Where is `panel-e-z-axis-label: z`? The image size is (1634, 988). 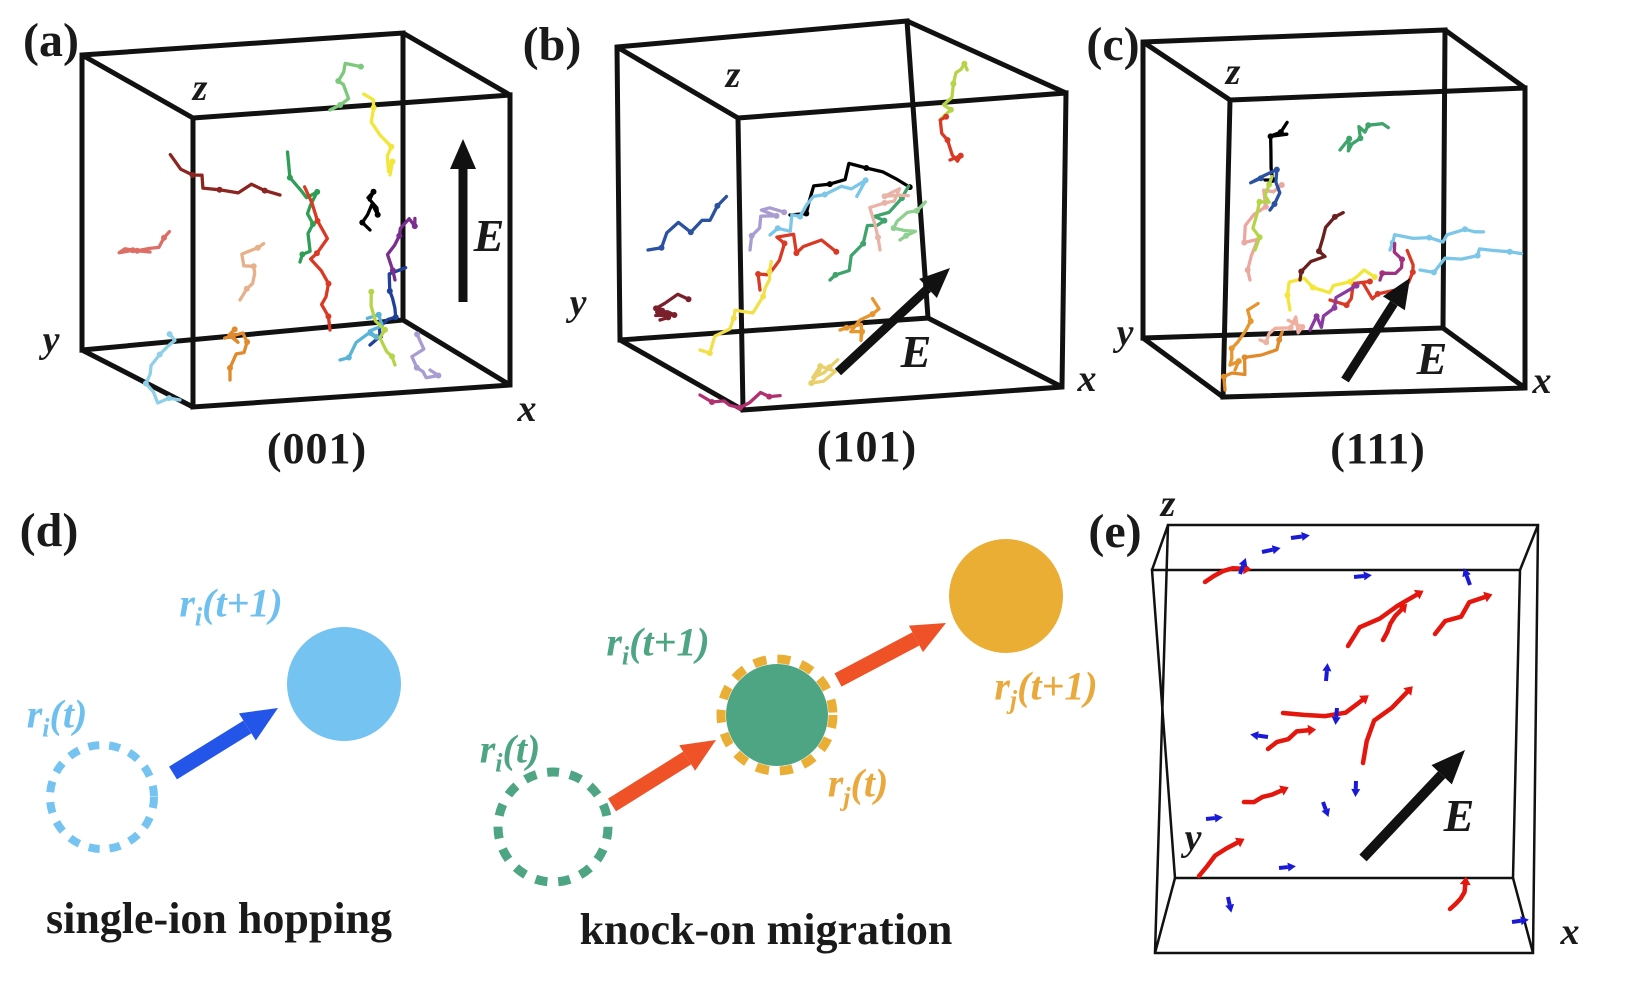
panel-e-z-axis-label: z is located at coordinates (1168, 504).